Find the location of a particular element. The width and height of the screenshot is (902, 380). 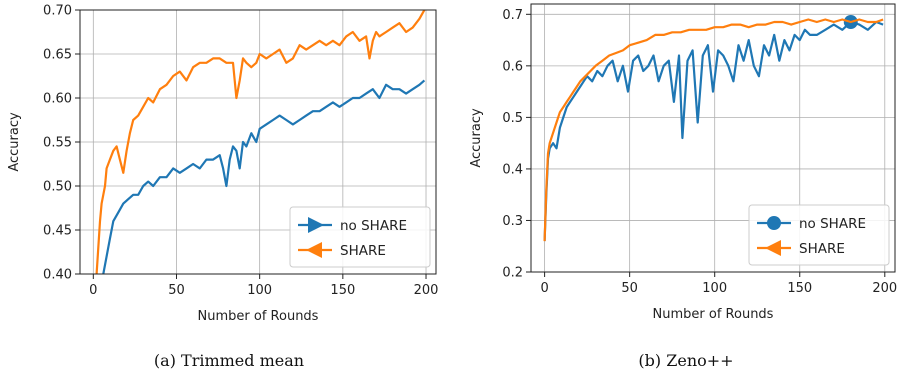

y-tick-label: 0.2 is located at coordinates (512, 273).